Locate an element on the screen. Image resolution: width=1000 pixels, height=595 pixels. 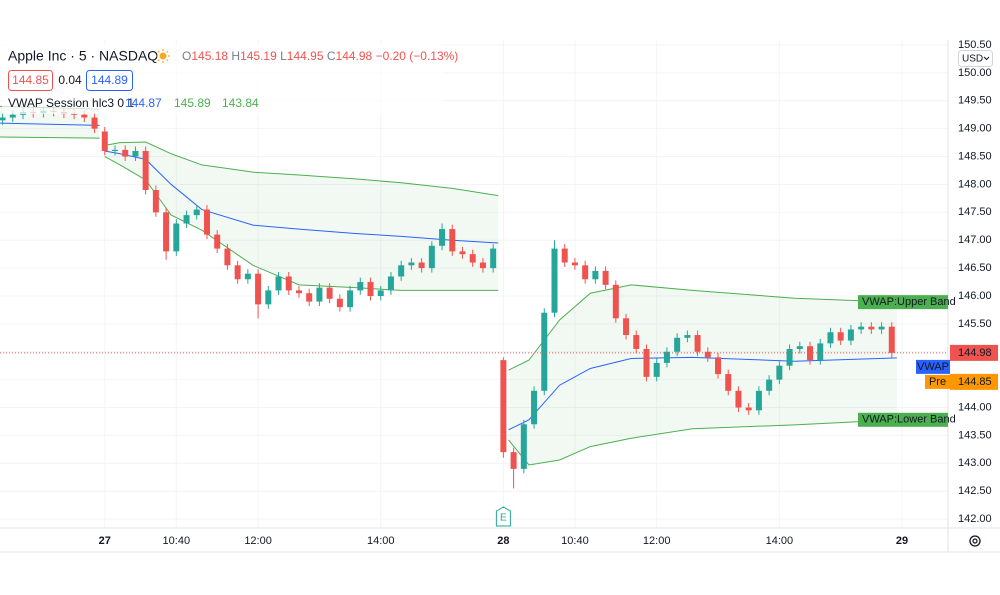
x-tick-label: 27 is located at coordinates (105, 541).